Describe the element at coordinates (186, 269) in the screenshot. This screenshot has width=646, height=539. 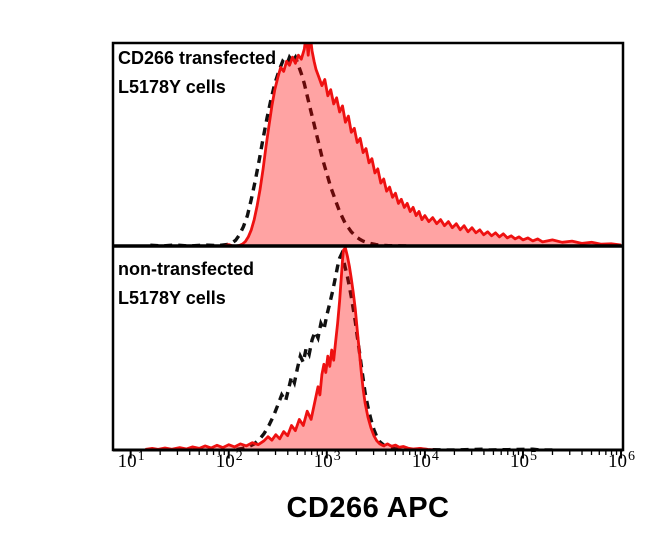
I see `panel-label-line1: non-transfected` at that location.